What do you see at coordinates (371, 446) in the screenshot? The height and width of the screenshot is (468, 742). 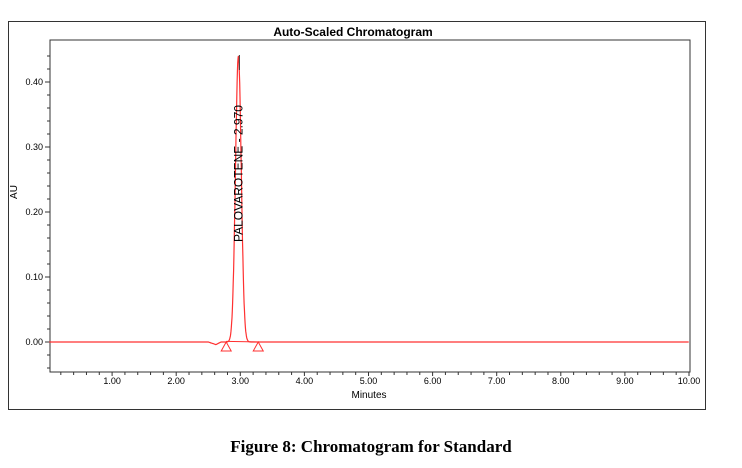 I see `figure-caption: Figure 8: Chromatogram for Standard` at bounding box center [371, 446].